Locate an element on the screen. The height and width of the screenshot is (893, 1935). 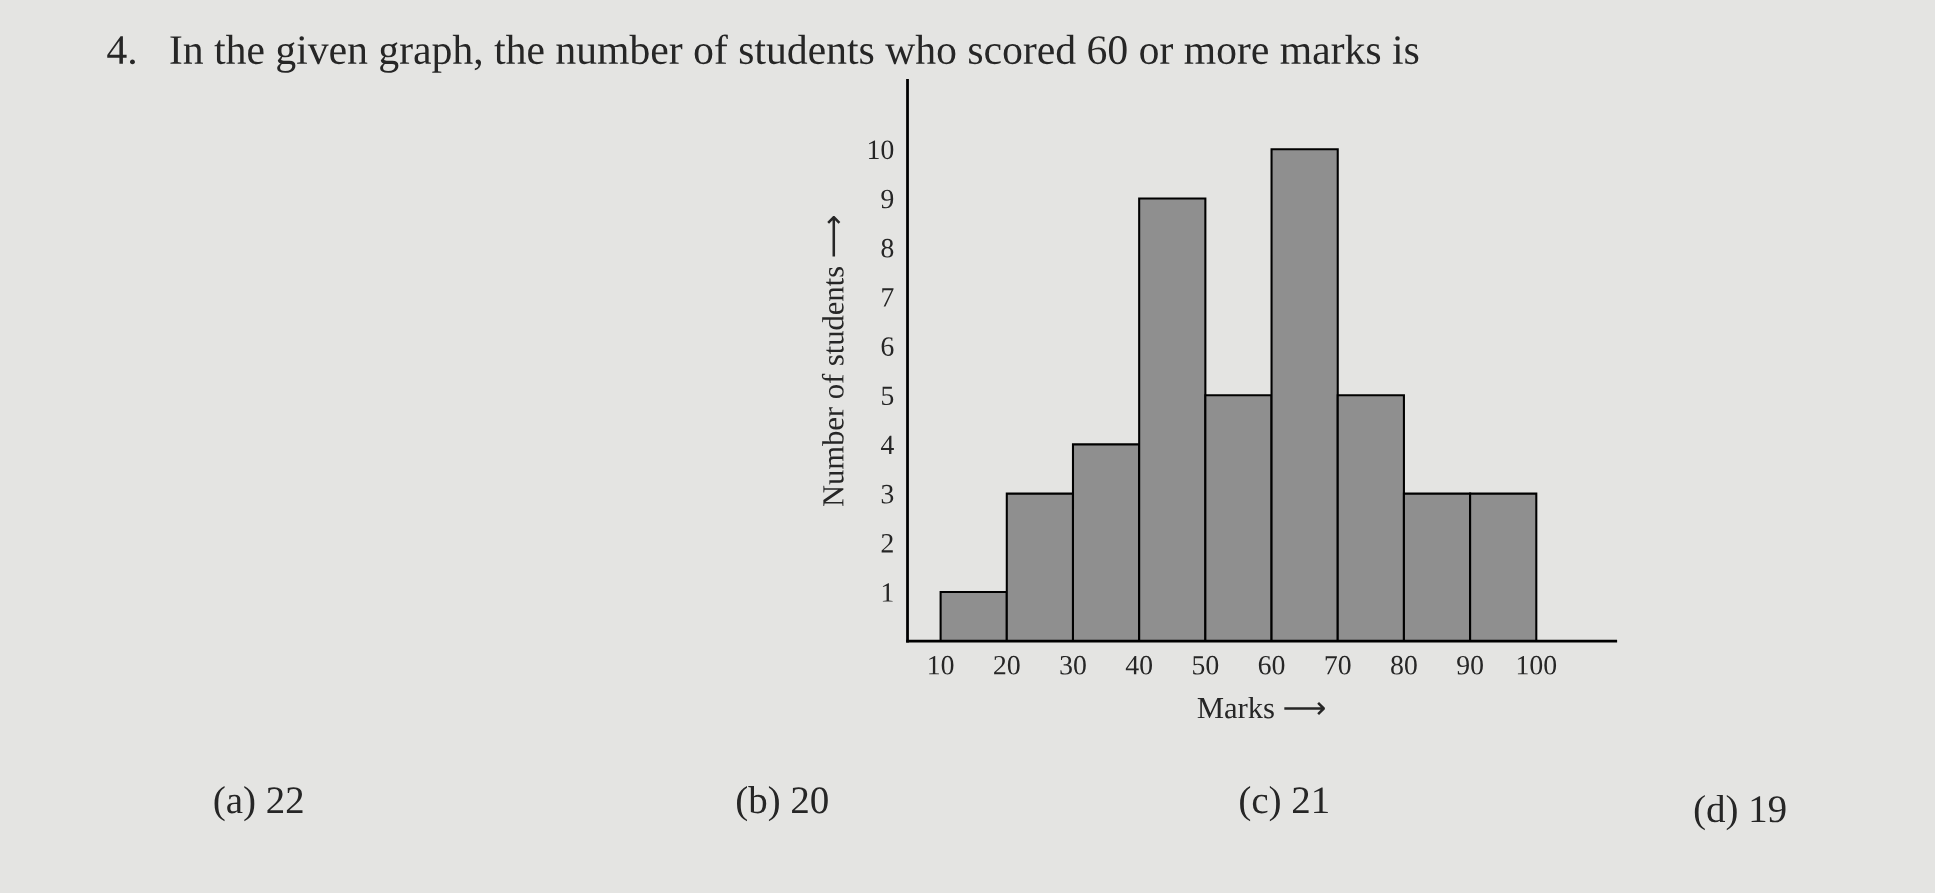
x-tick-label: 80 is located at coordinates (1404, 665).